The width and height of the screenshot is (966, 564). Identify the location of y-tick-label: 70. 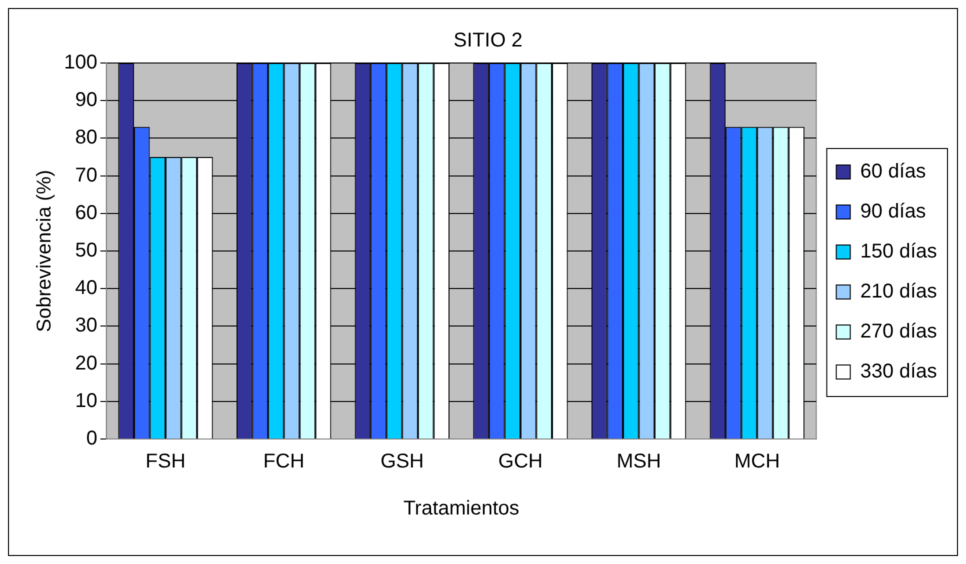
(86, 175).